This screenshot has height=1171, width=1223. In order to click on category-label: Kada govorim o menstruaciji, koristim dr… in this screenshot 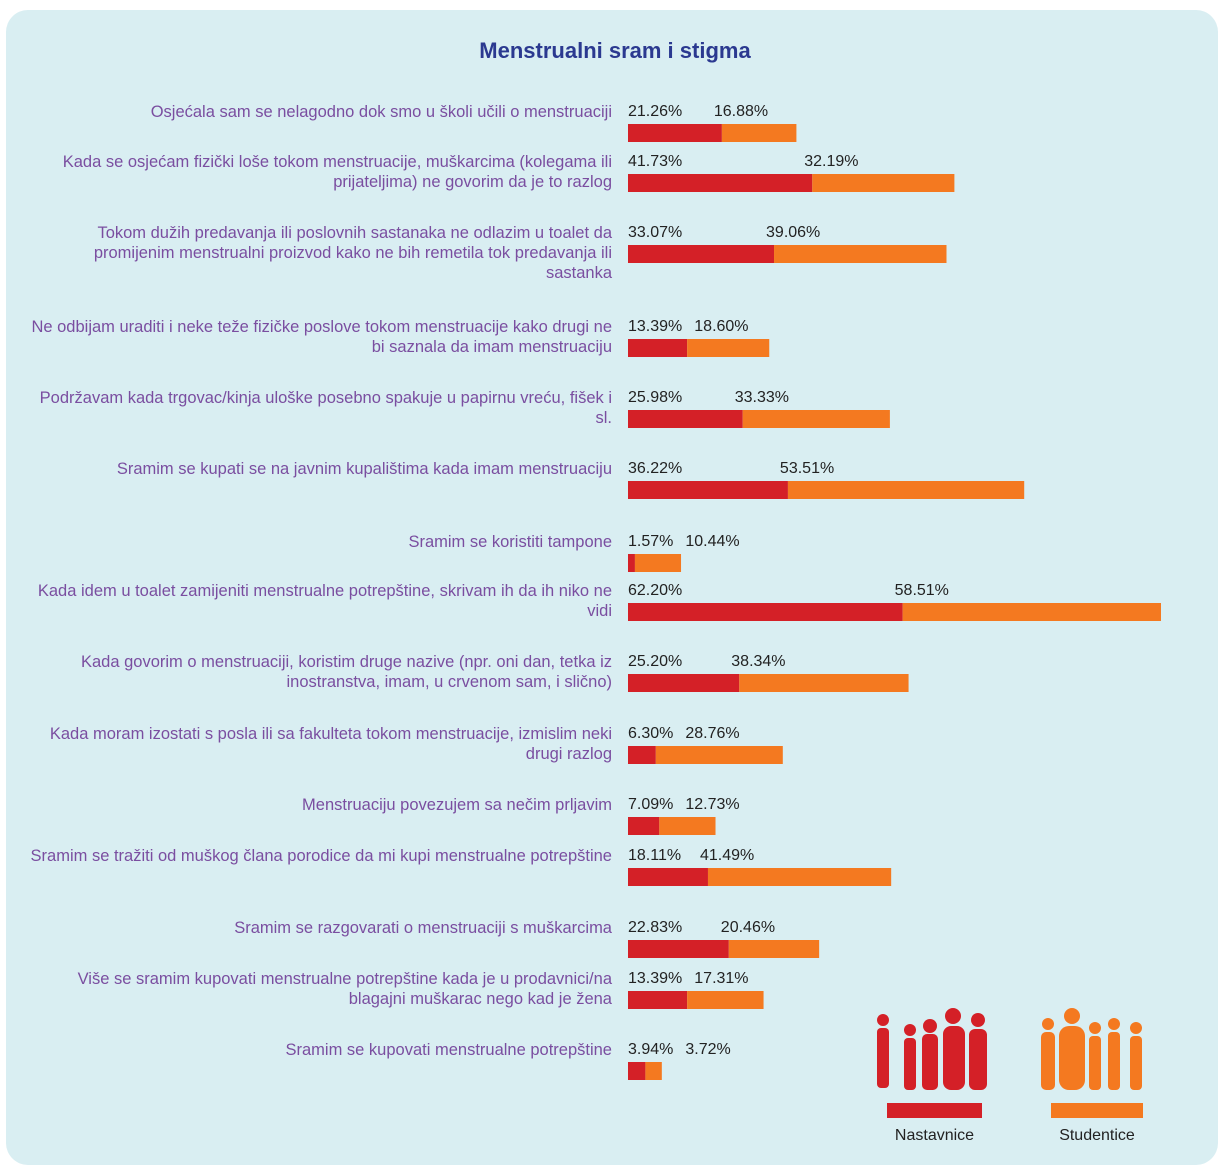, I will do `click(346, 672)`.